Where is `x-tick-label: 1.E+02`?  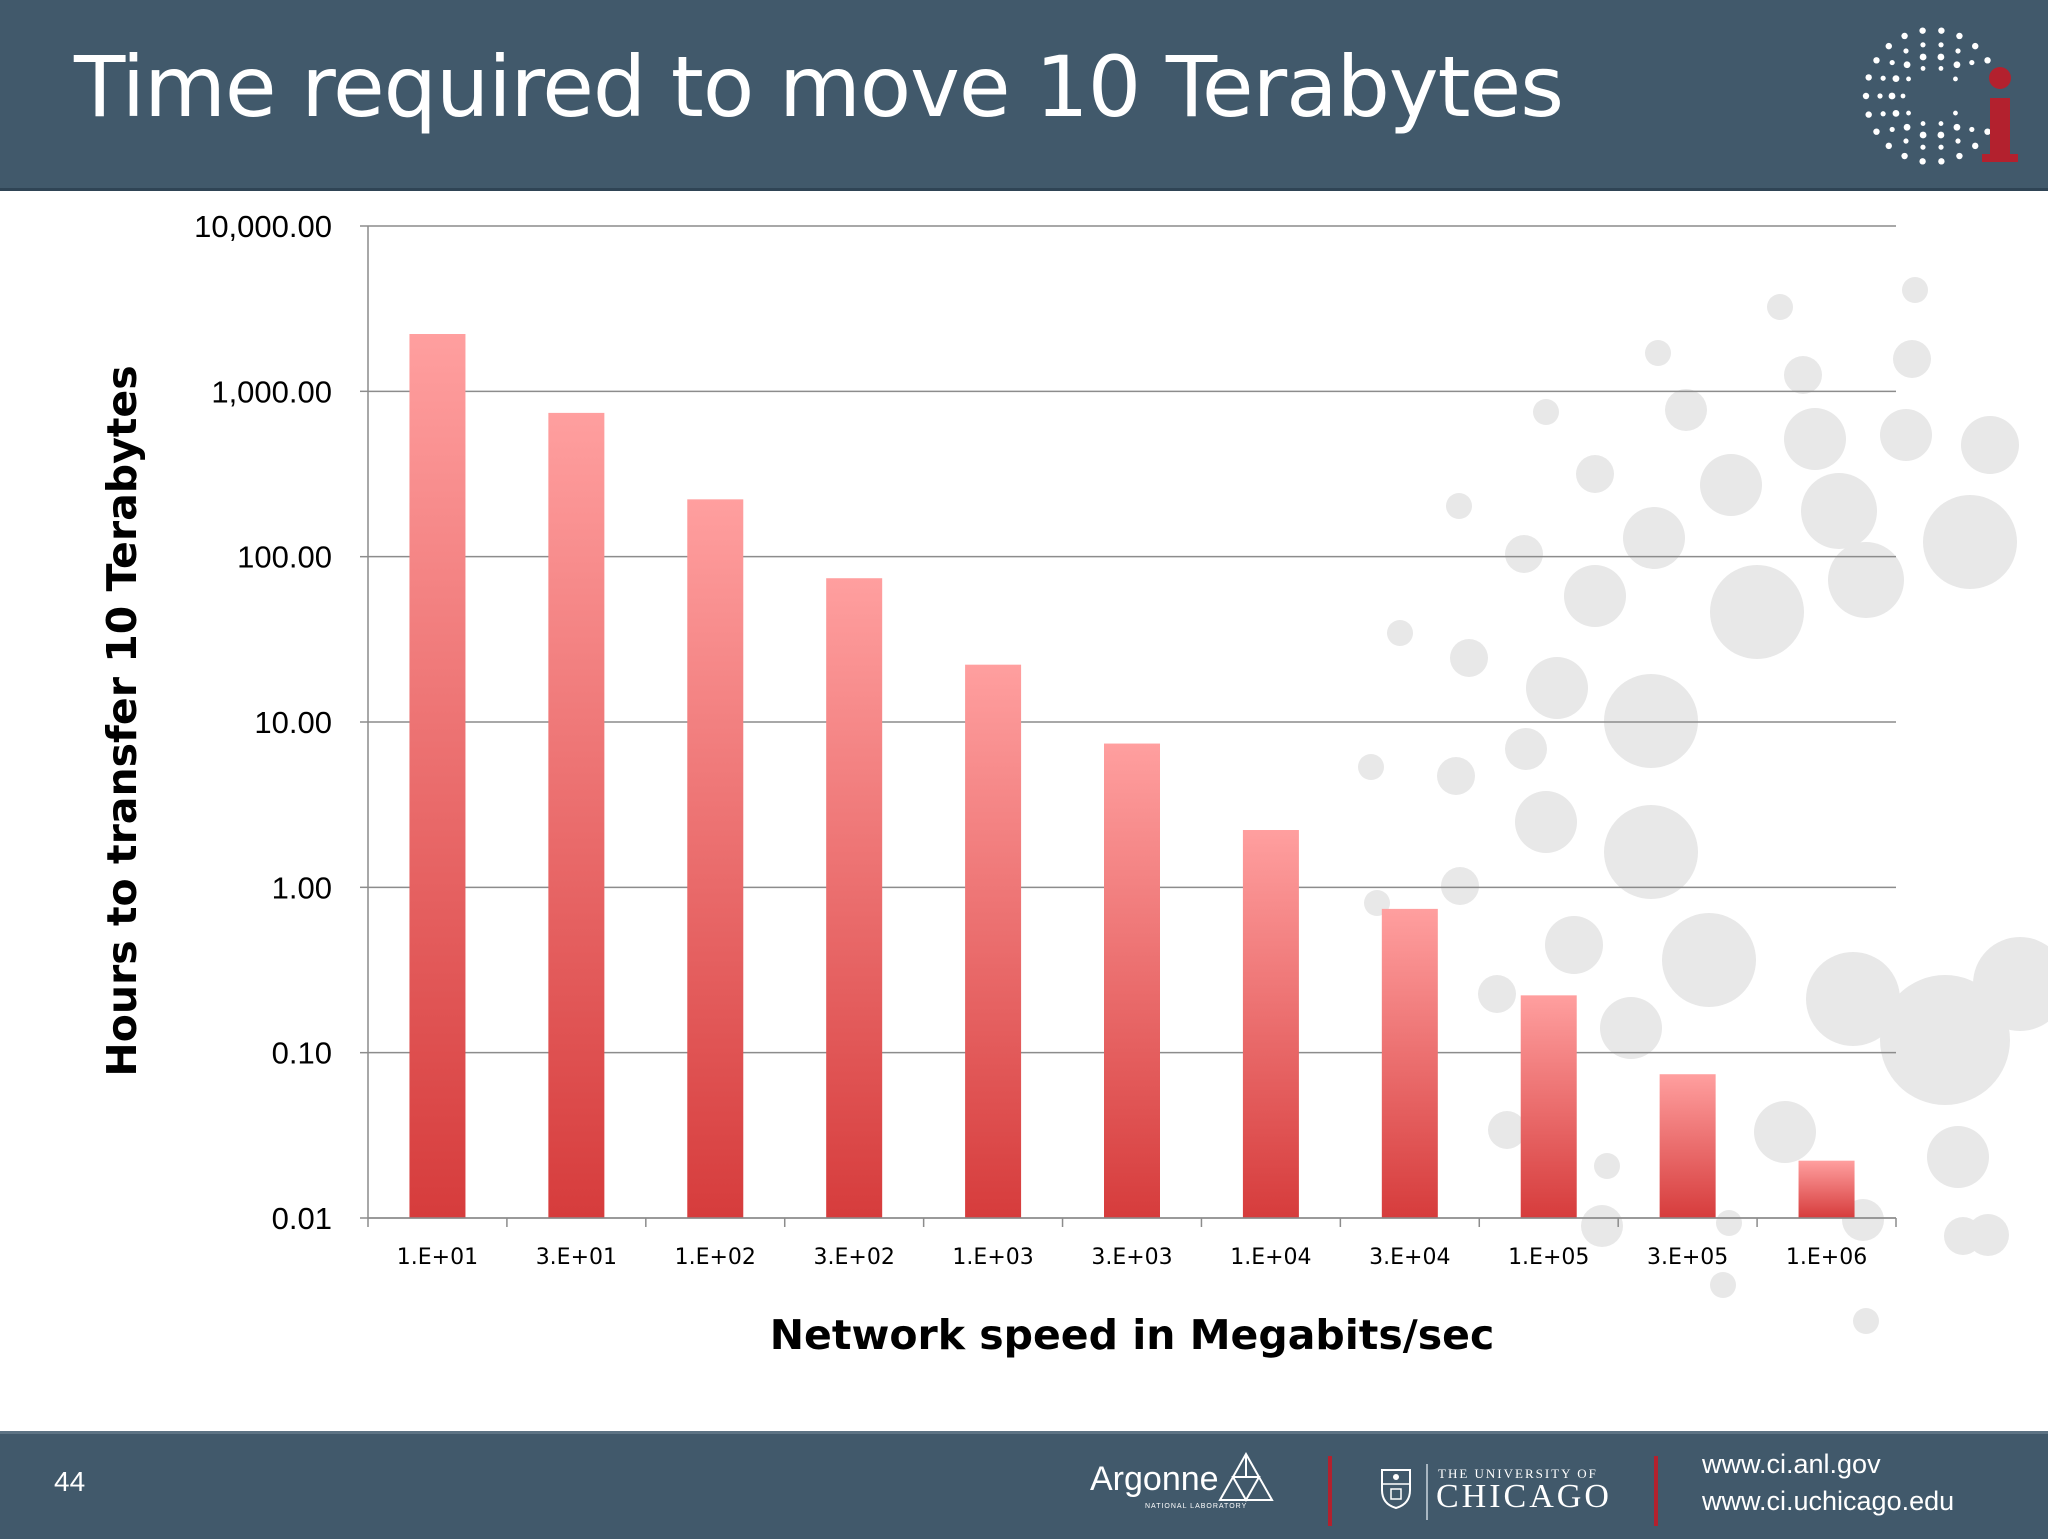
x-tick-label: 1.E+02 is located at coordinates (715, 1257).